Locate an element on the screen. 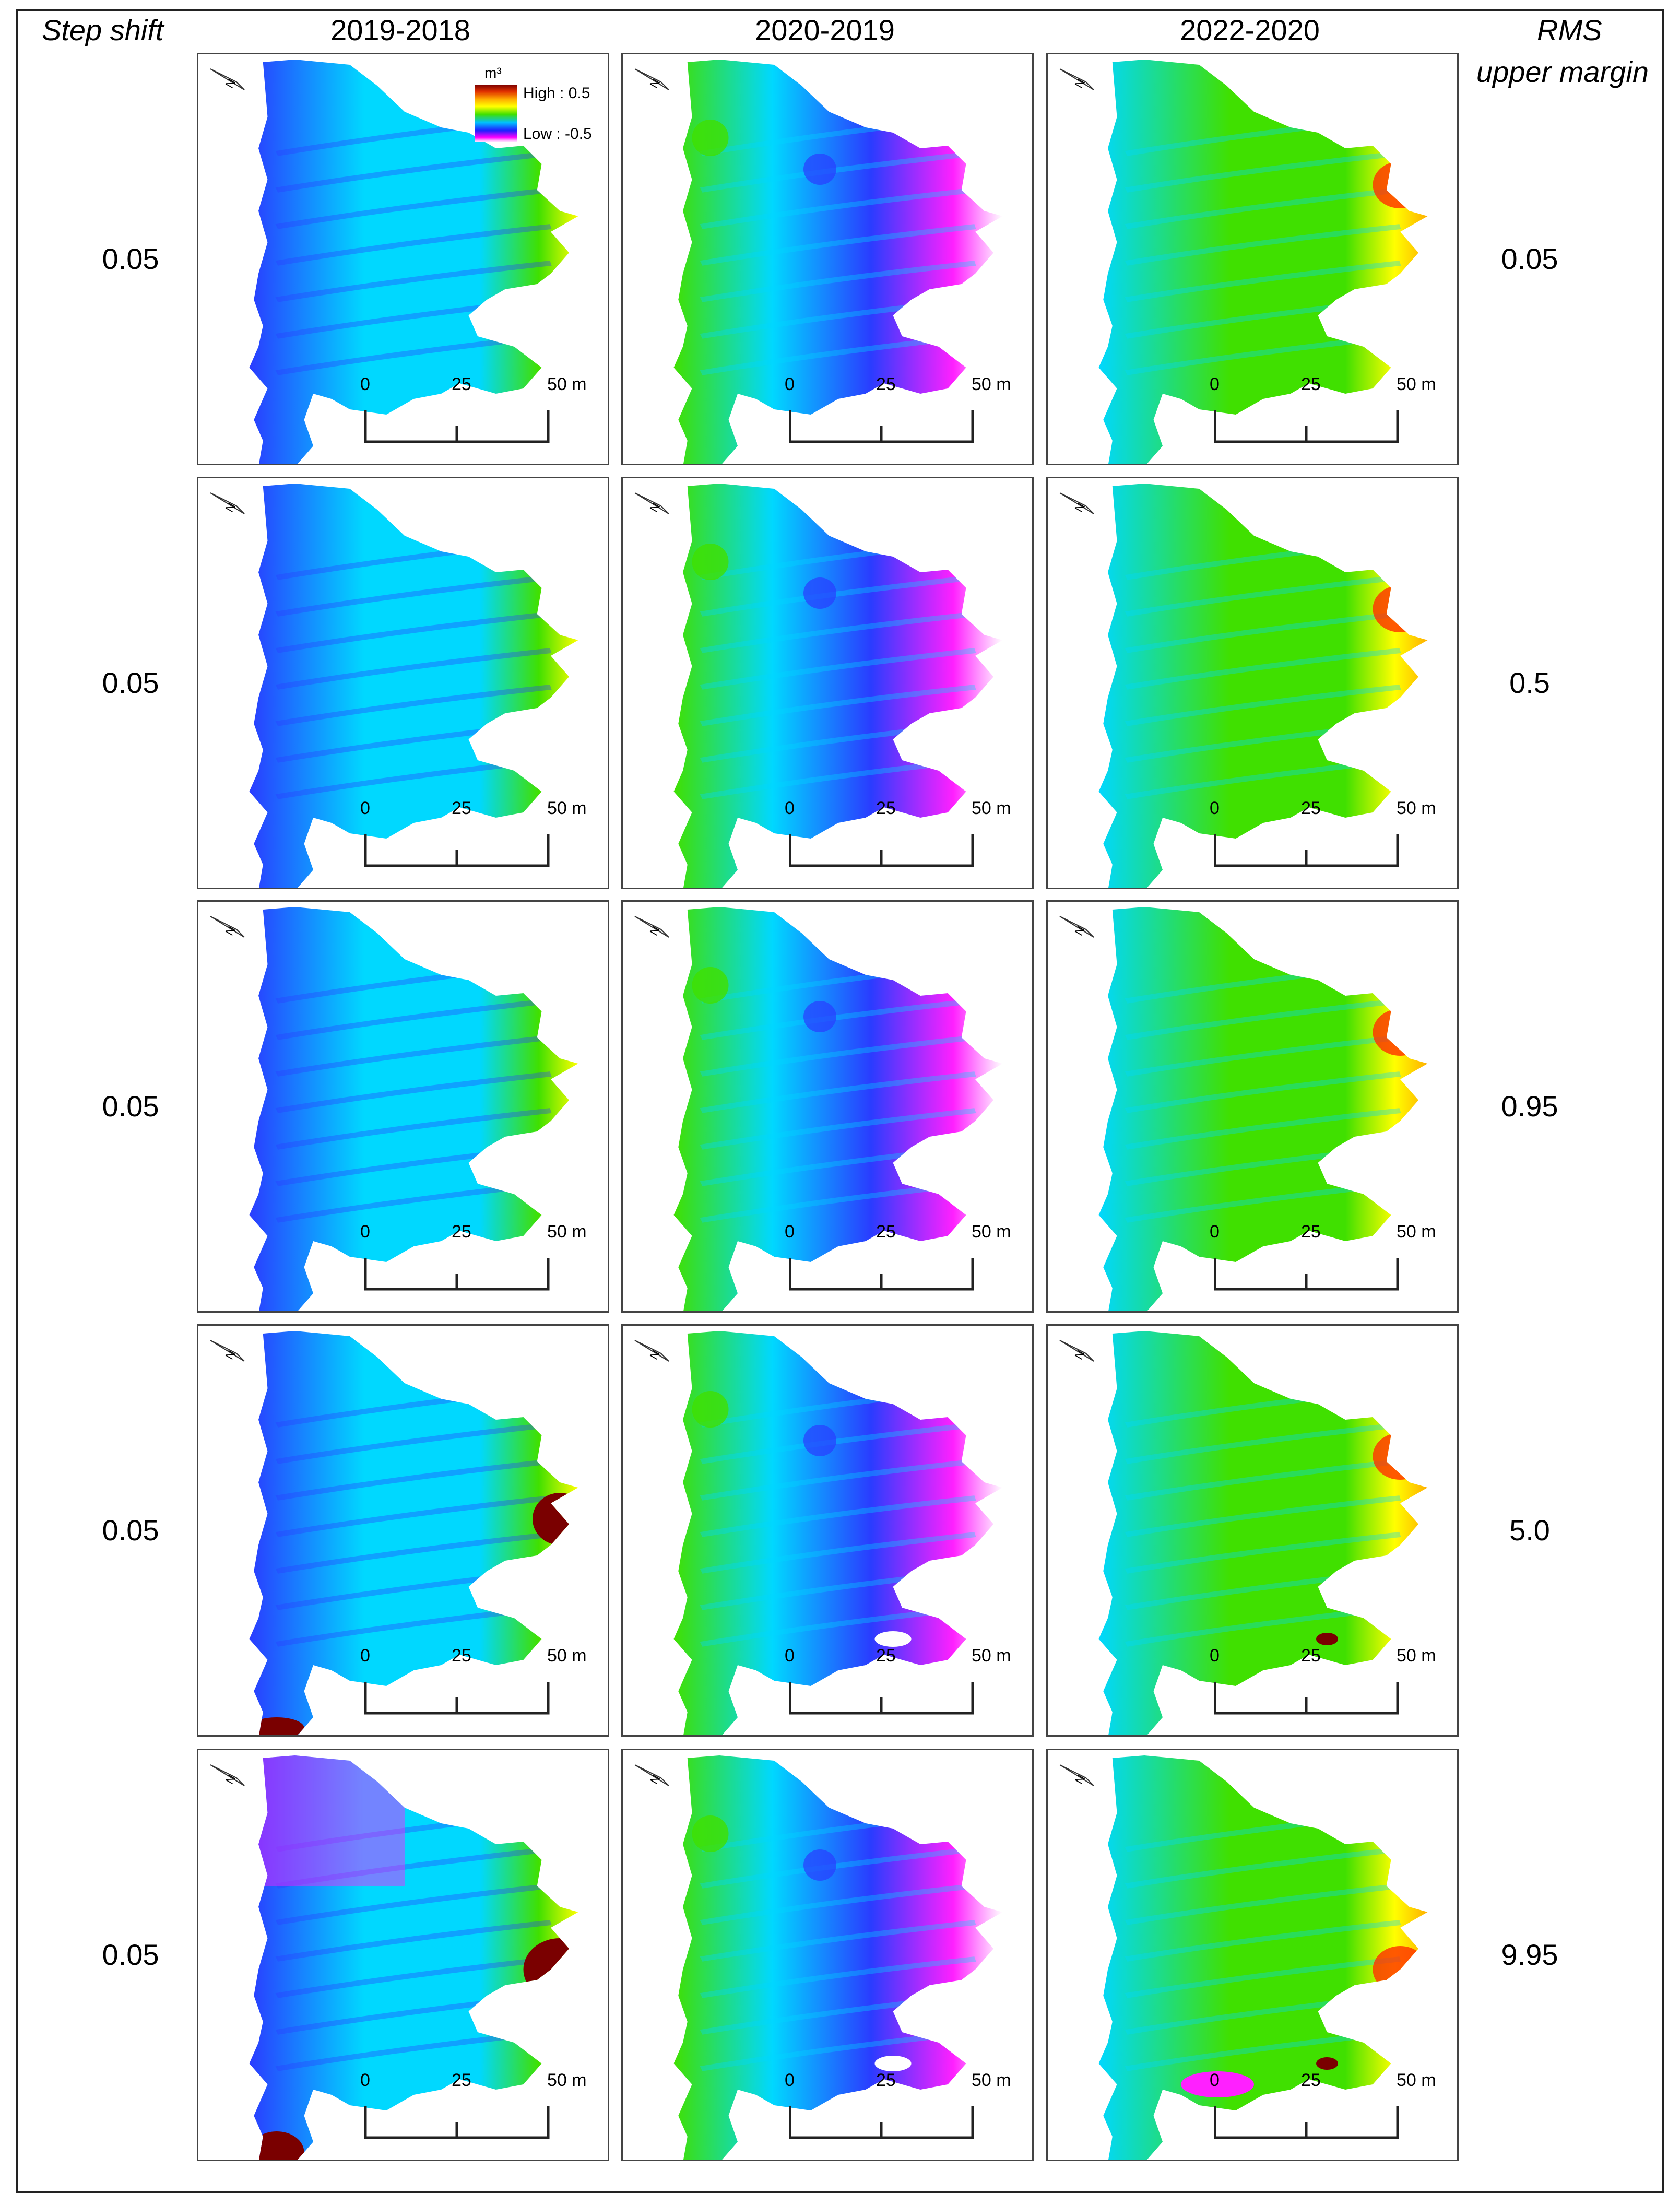 The height and width of the screenshot is (2205, 1680). step-shift-header: Step shift is located at coordinates (103, 30).